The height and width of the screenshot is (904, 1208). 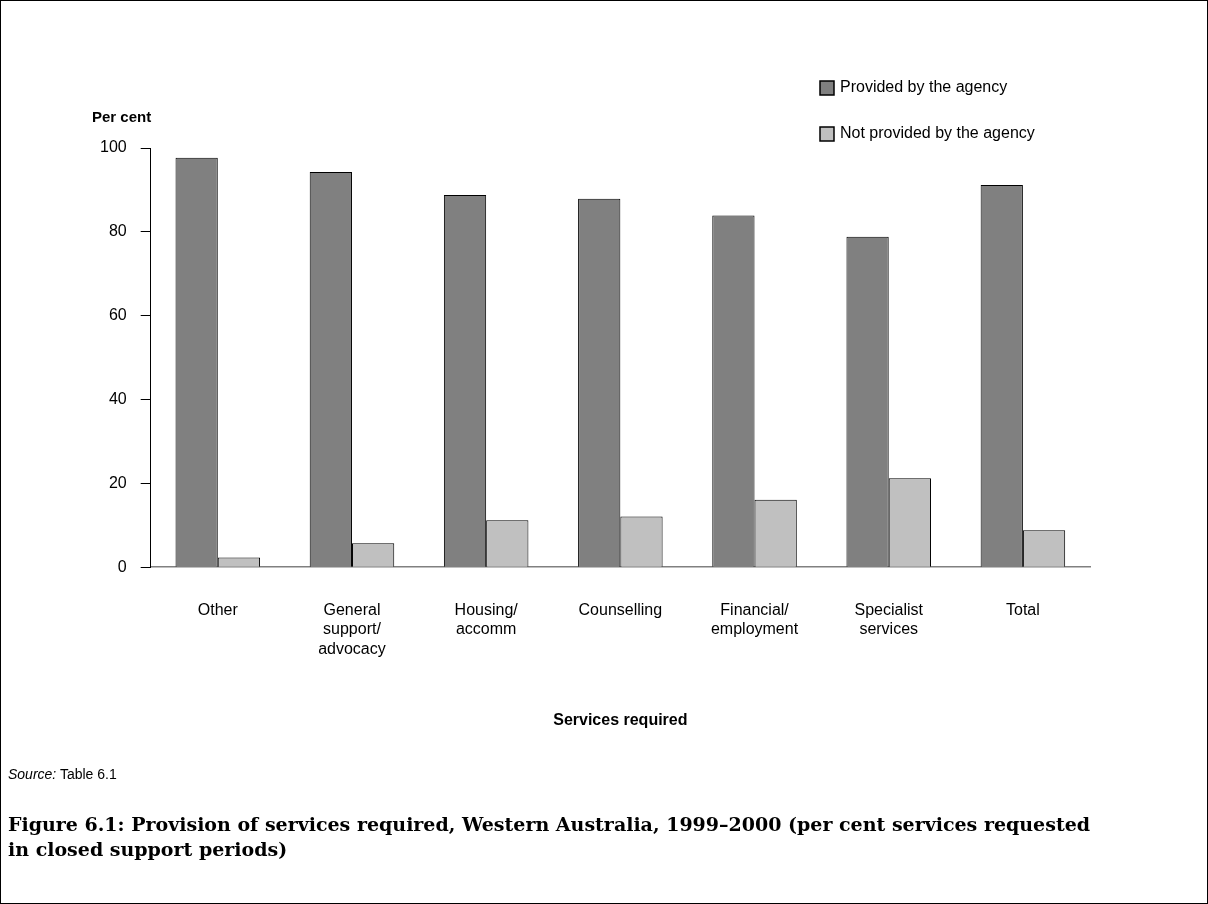 I want to click on y-tick-label: 100, so click(x=113, y=147).